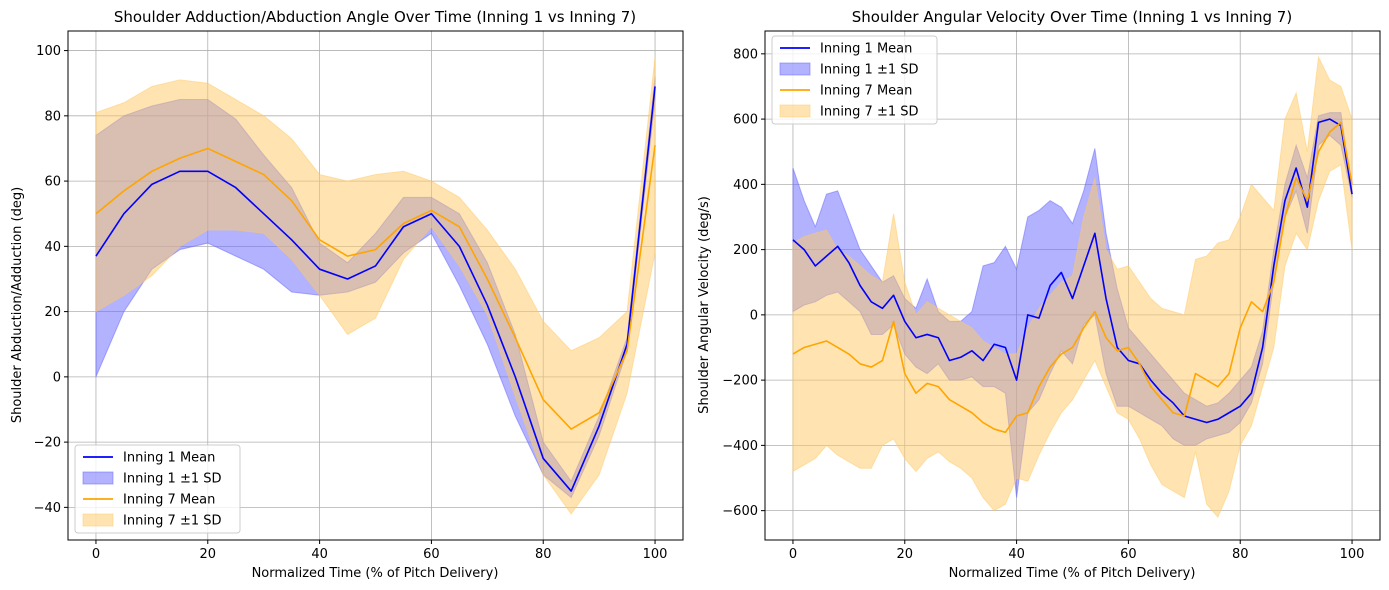 This screenshot has height=590, width=1389. I want to click on left-x-tick-label: 20, so click(207, 554).